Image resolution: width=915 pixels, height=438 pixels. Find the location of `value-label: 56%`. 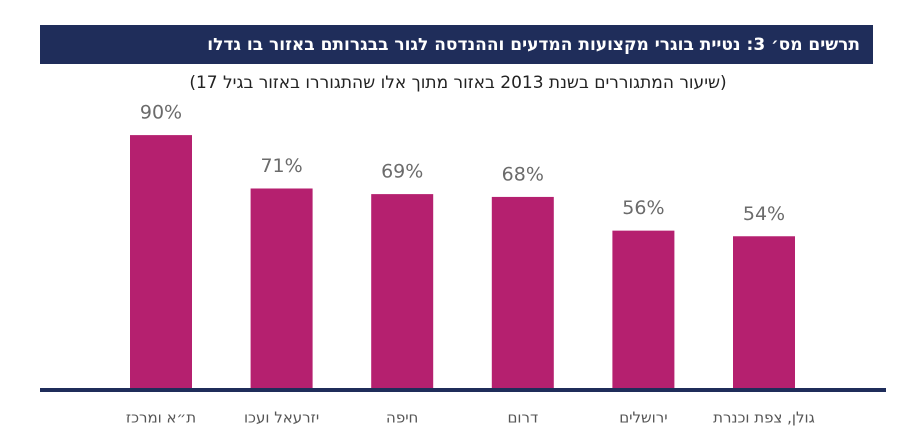

value-label: 56% is located at coordinates (643, 208).